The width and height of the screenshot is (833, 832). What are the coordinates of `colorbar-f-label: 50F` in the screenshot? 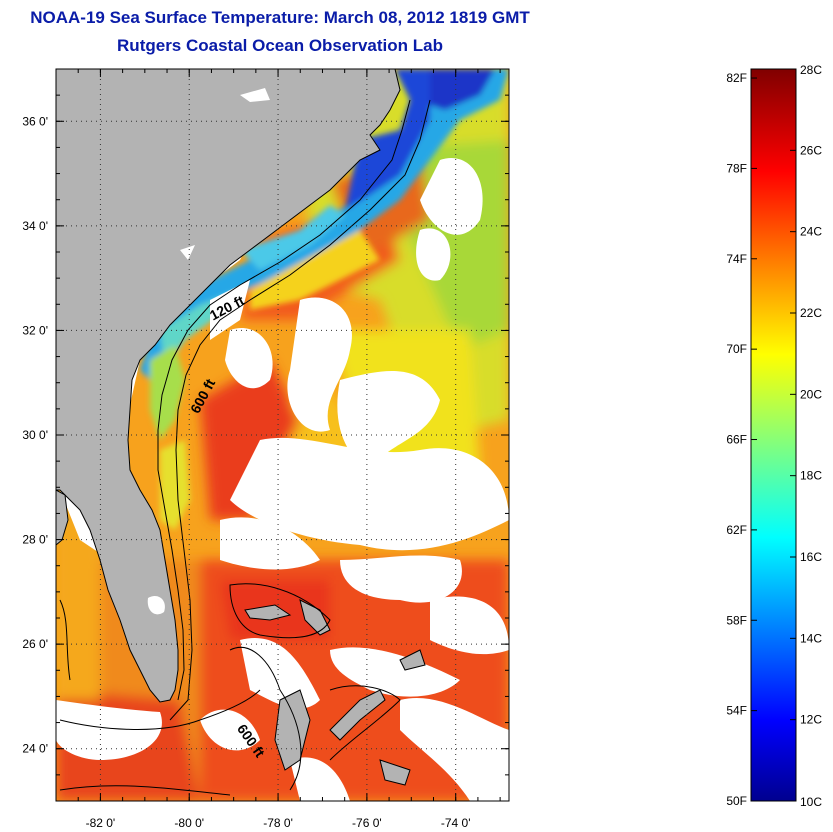 It's located at (736, 801).